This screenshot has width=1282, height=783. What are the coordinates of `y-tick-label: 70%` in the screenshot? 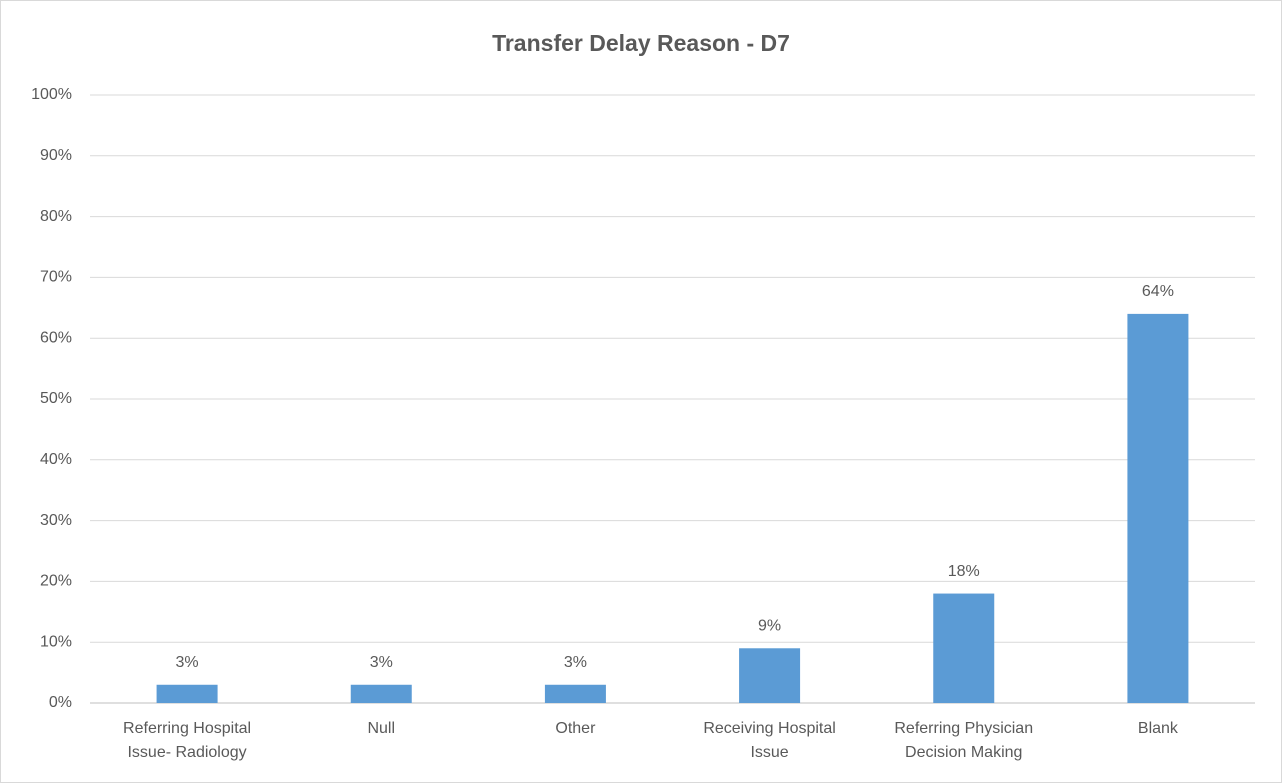 It's located at (56, 277).